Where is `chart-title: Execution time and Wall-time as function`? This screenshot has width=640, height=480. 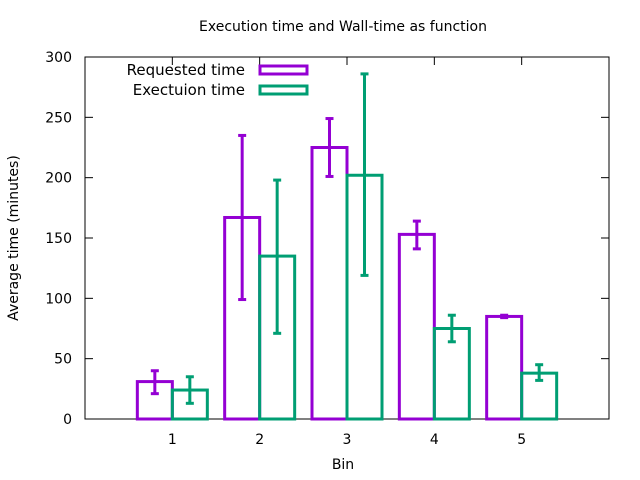
chart-title: Execution time and Wall-time as function is located at coordinates (343, 27).